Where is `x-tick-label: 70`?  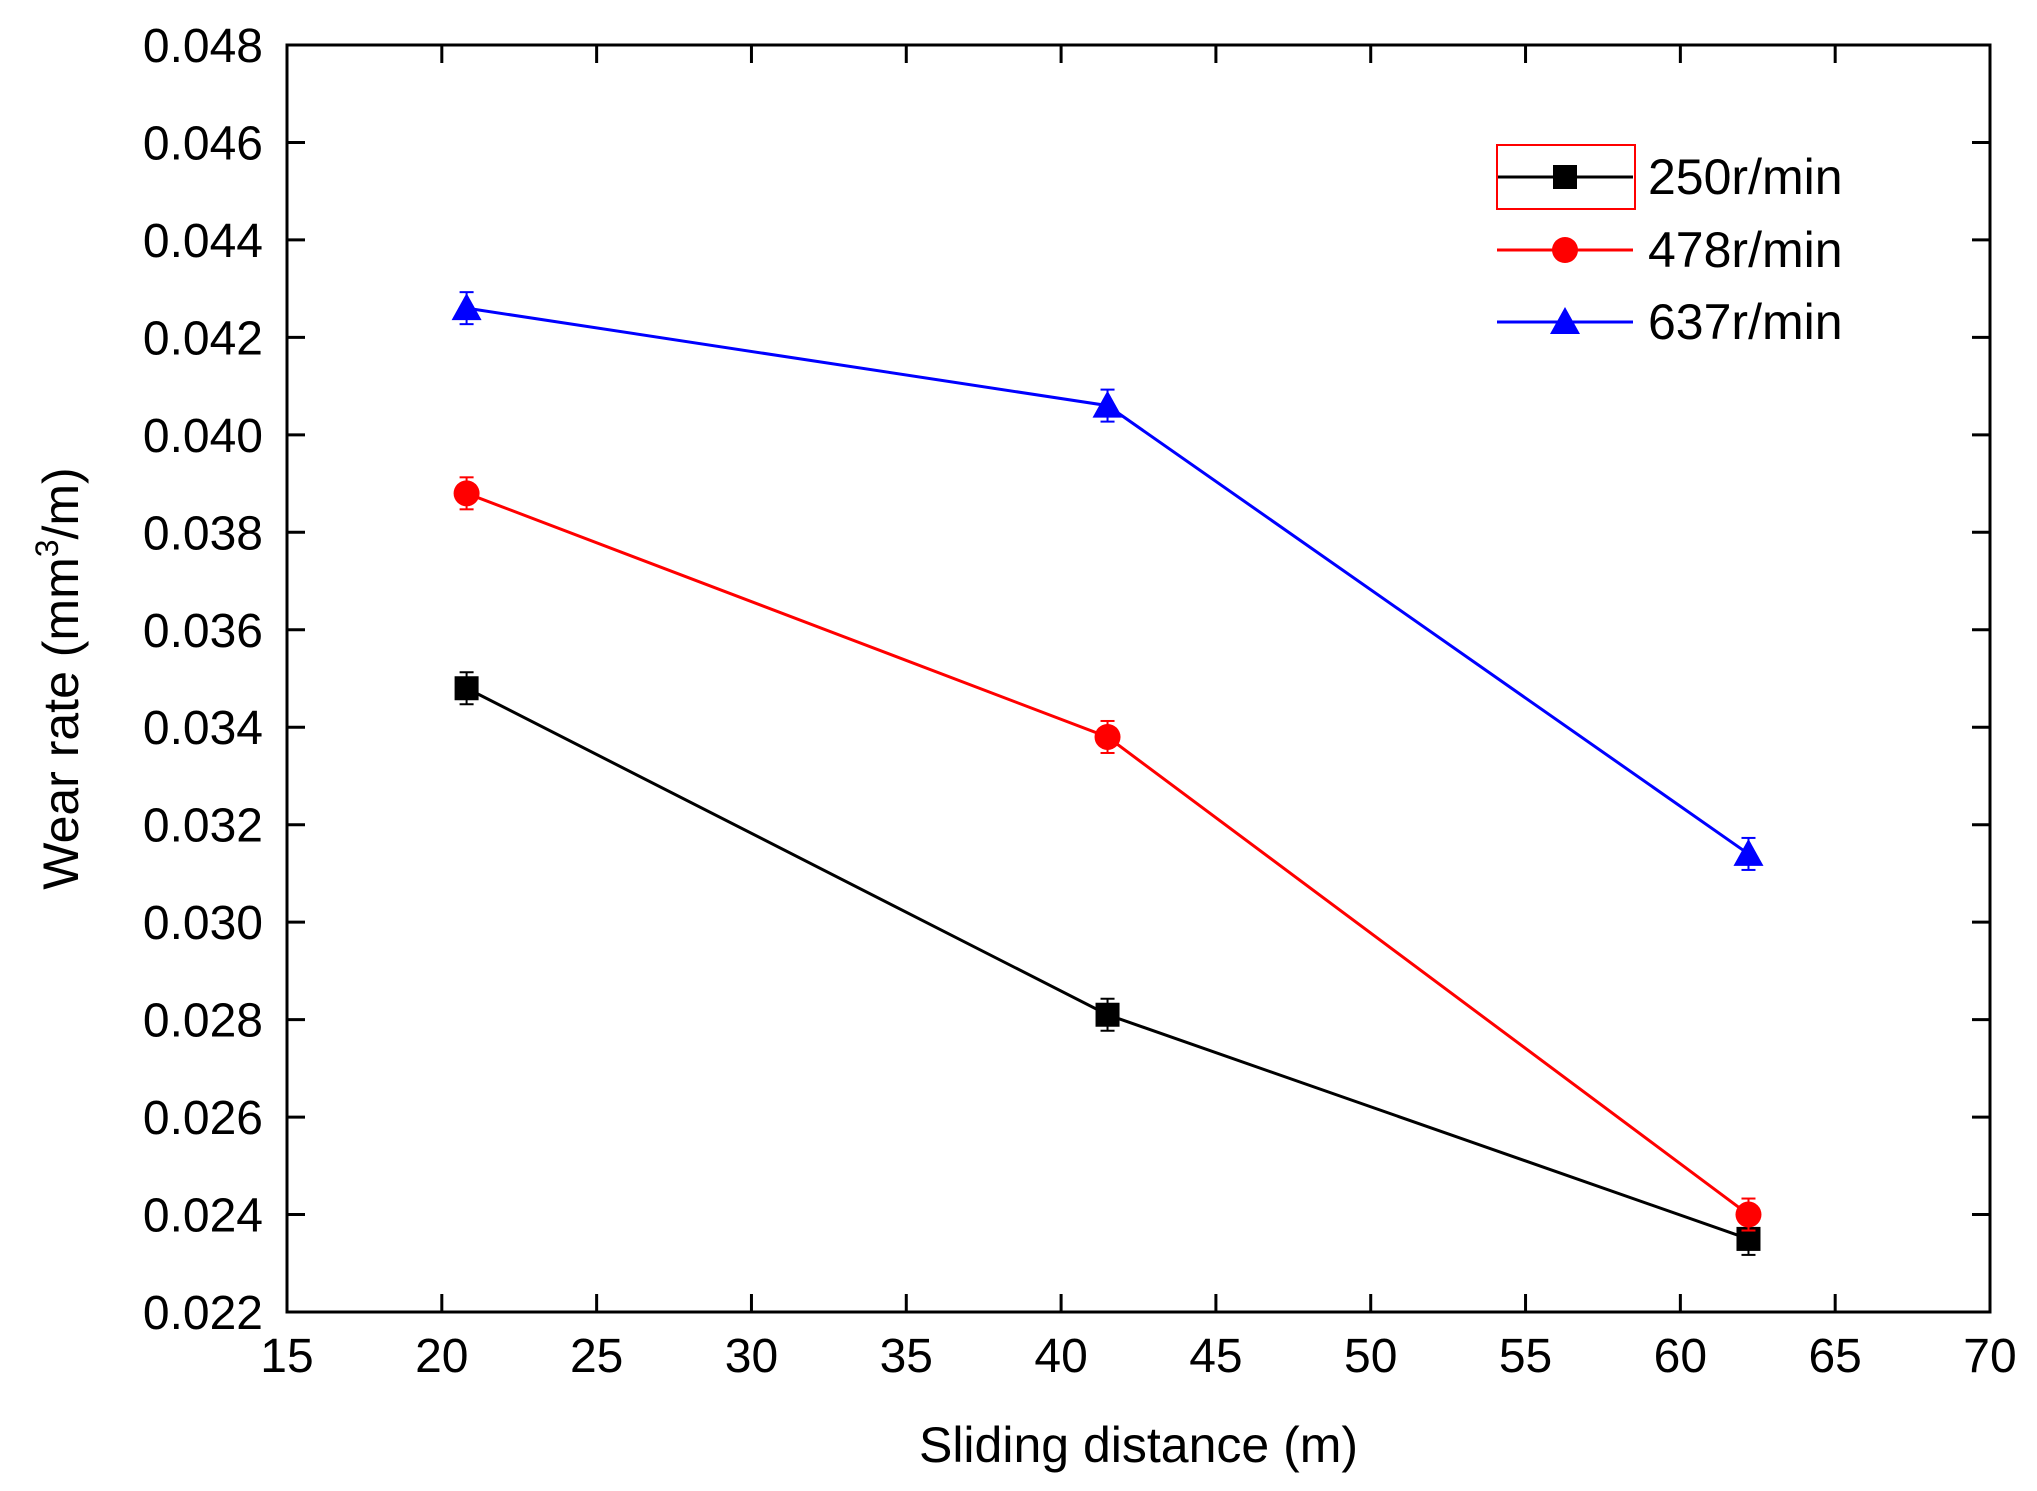
x-tick-label: 70 is located at coordinates (1989, 1356).